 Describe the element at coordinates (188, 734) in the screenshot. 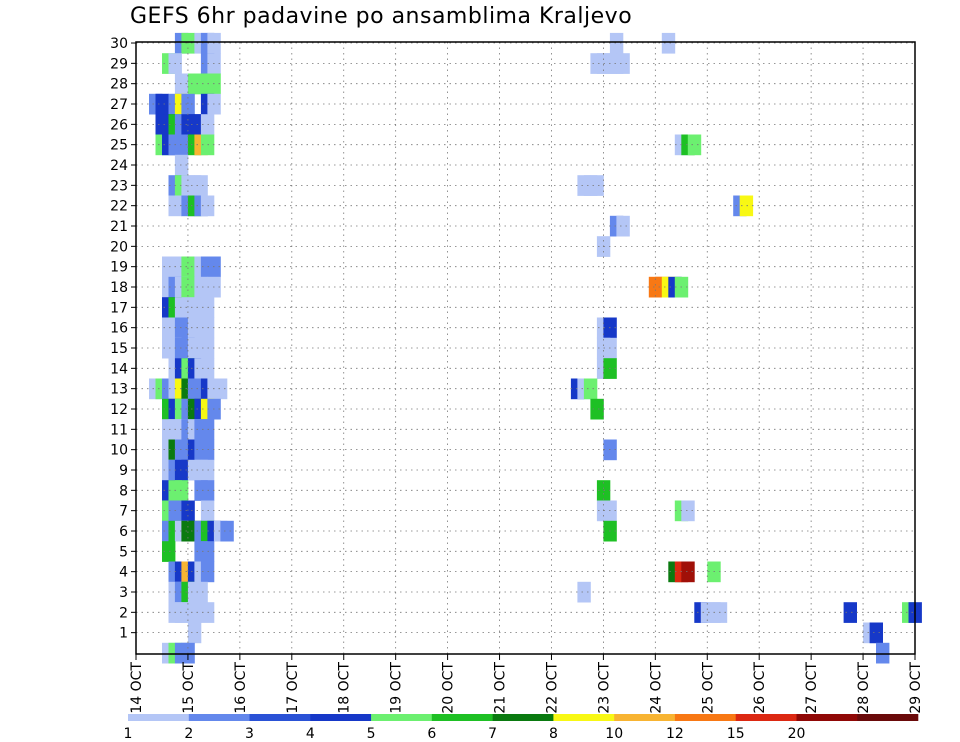

I see `legend-label: 2` at that location.